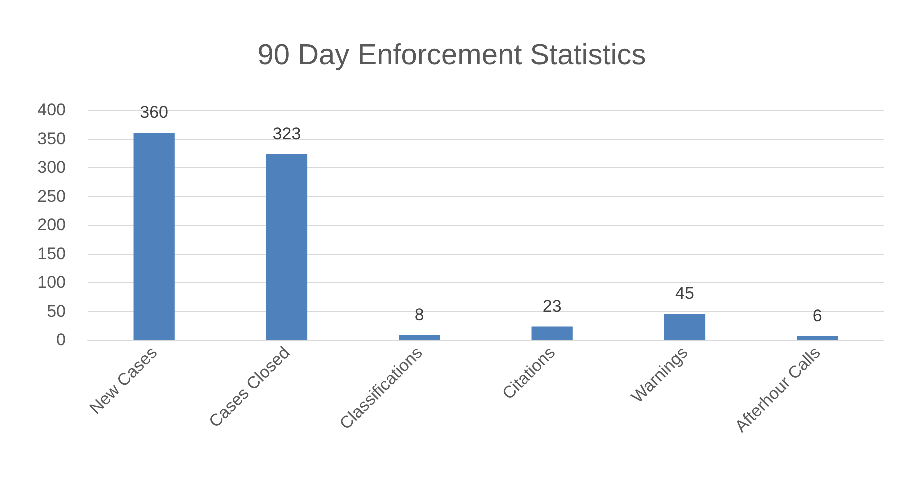 This screenshot has height=492, width=904. What do you see at coordinates (817, 316) in the screenshot?
I see `data-label: 6` at bounding box center [817, 316].